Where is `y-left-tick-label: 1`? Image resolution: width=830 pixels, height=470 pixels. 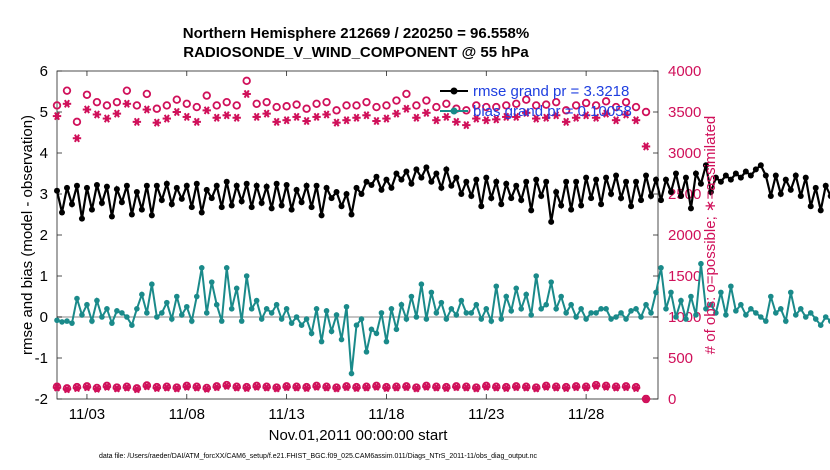 y-left-tick-label: 1 is located at coordinates (44, 276).